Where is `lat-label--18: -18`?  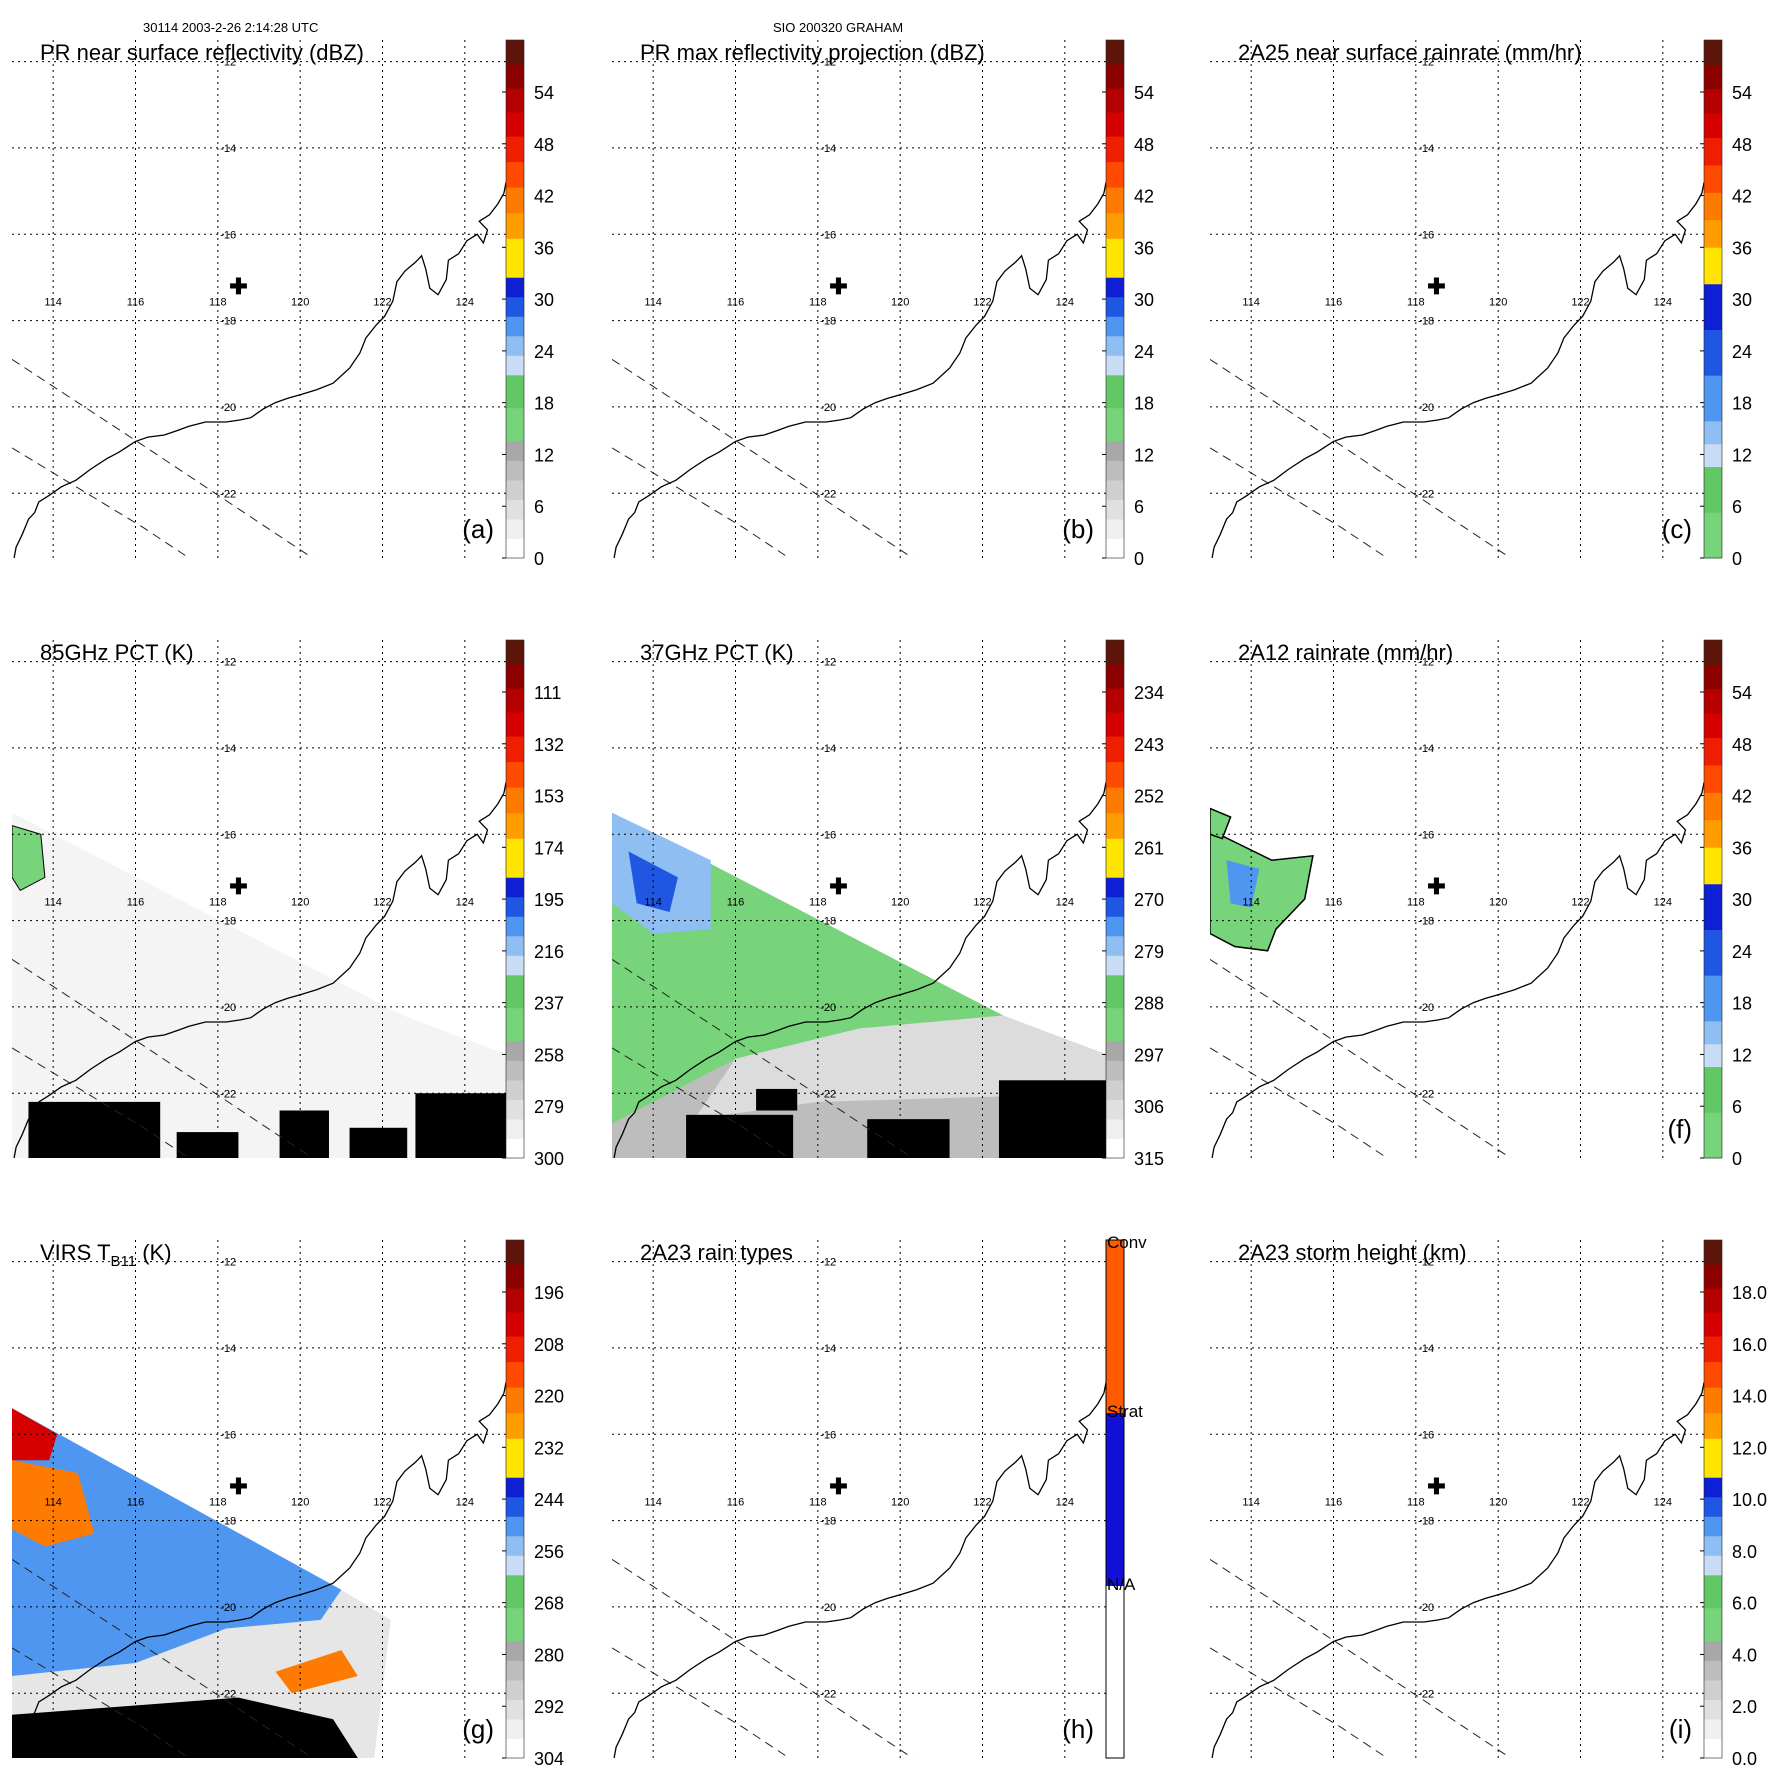 lat-label--18: -18 is located at coordinates (1426, 322).